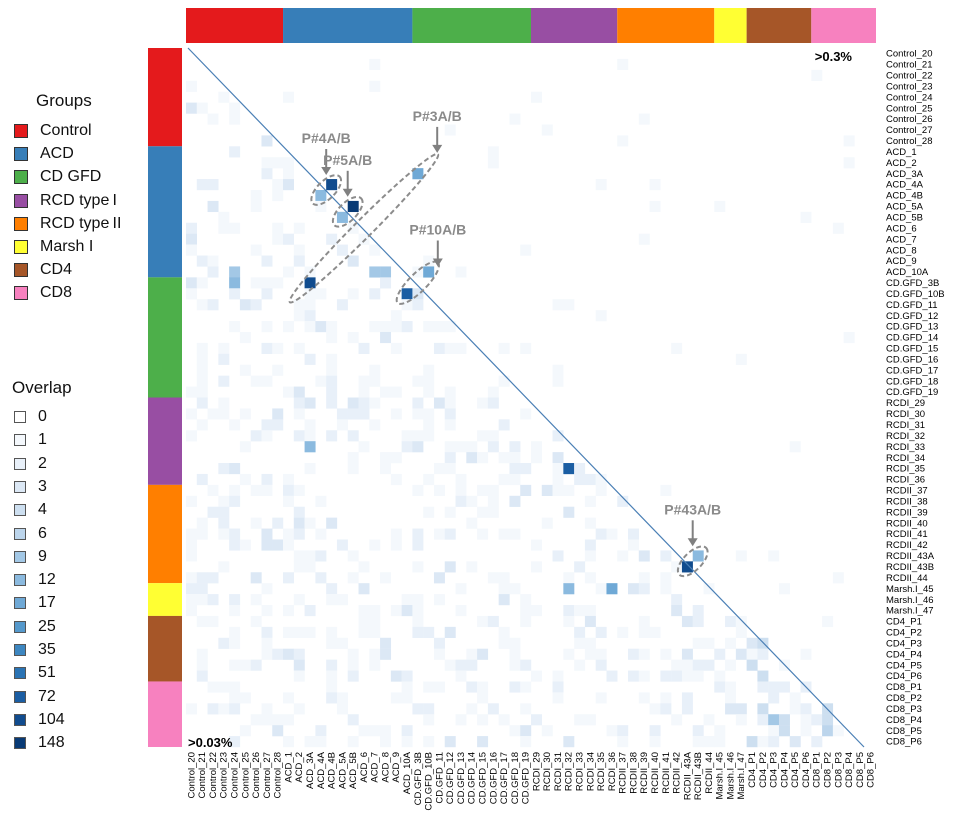 The image size is (959, 814). Describe the element at coordinates (905, 174) in the screenshot. I see `row-label: ACD_3A` at that location.